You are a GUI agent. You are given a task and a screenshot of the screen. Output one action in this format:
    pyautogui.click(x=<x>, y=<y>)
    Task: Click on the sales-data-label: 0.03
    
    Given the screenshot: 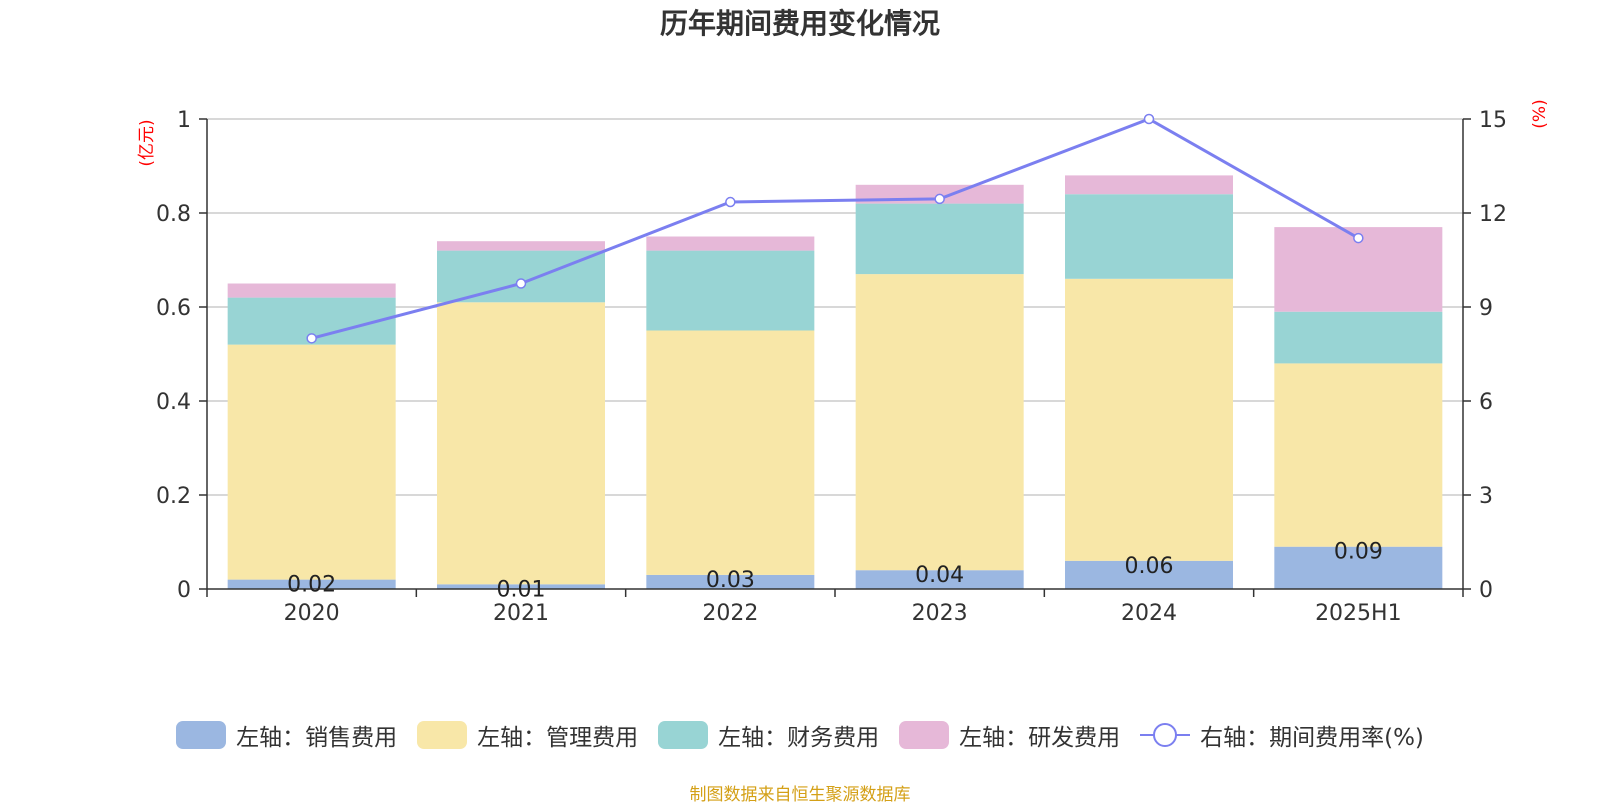 What is the action you would take?
    pyautogui.click(x=730, y=580)
    